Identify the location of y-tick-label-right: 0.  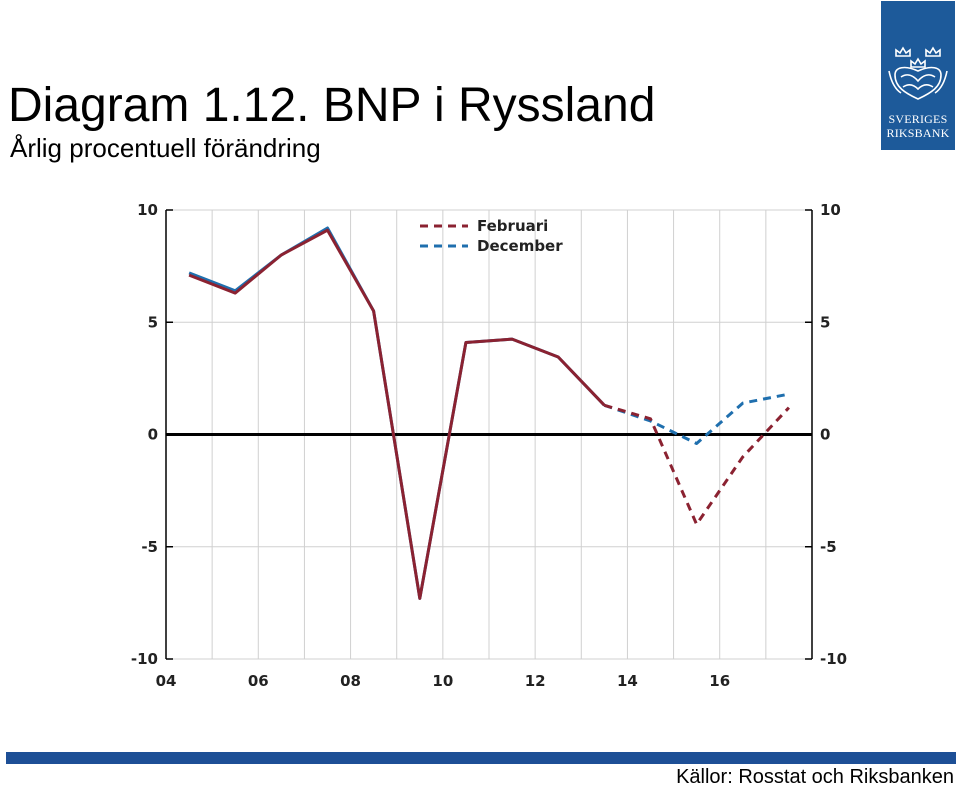
(825, 435).